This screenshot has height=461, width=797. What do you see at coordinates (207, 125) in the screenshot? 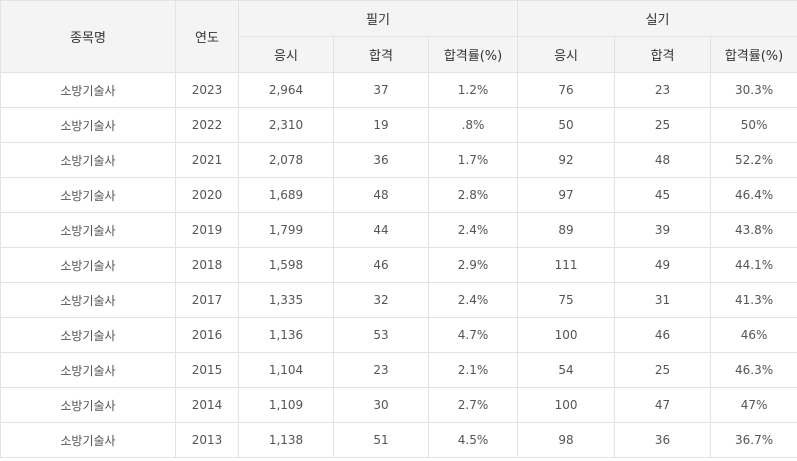
I see `cell-year: 2022` at bounding box center [207, 125].